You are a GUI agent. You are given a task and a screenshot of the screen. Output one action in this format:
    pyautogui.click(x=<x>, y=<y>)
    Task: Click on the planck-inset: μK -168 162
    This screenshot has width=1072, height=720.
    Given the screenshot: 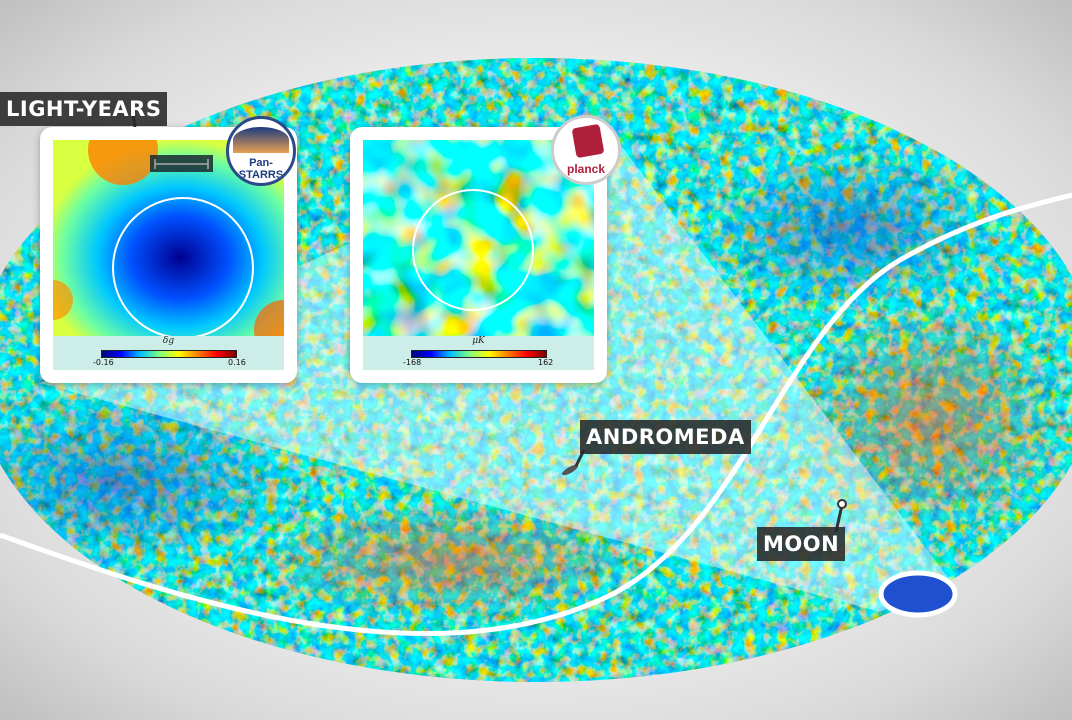 What is the action you would take?
    pyautogui.click(x=478, y=255)
    